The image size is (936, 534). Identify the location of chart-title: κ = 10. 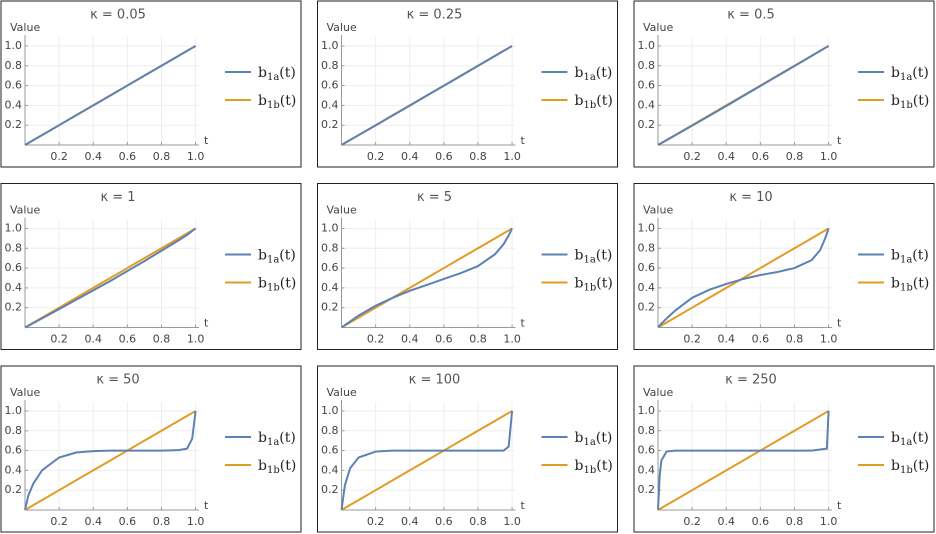
(750, 197).